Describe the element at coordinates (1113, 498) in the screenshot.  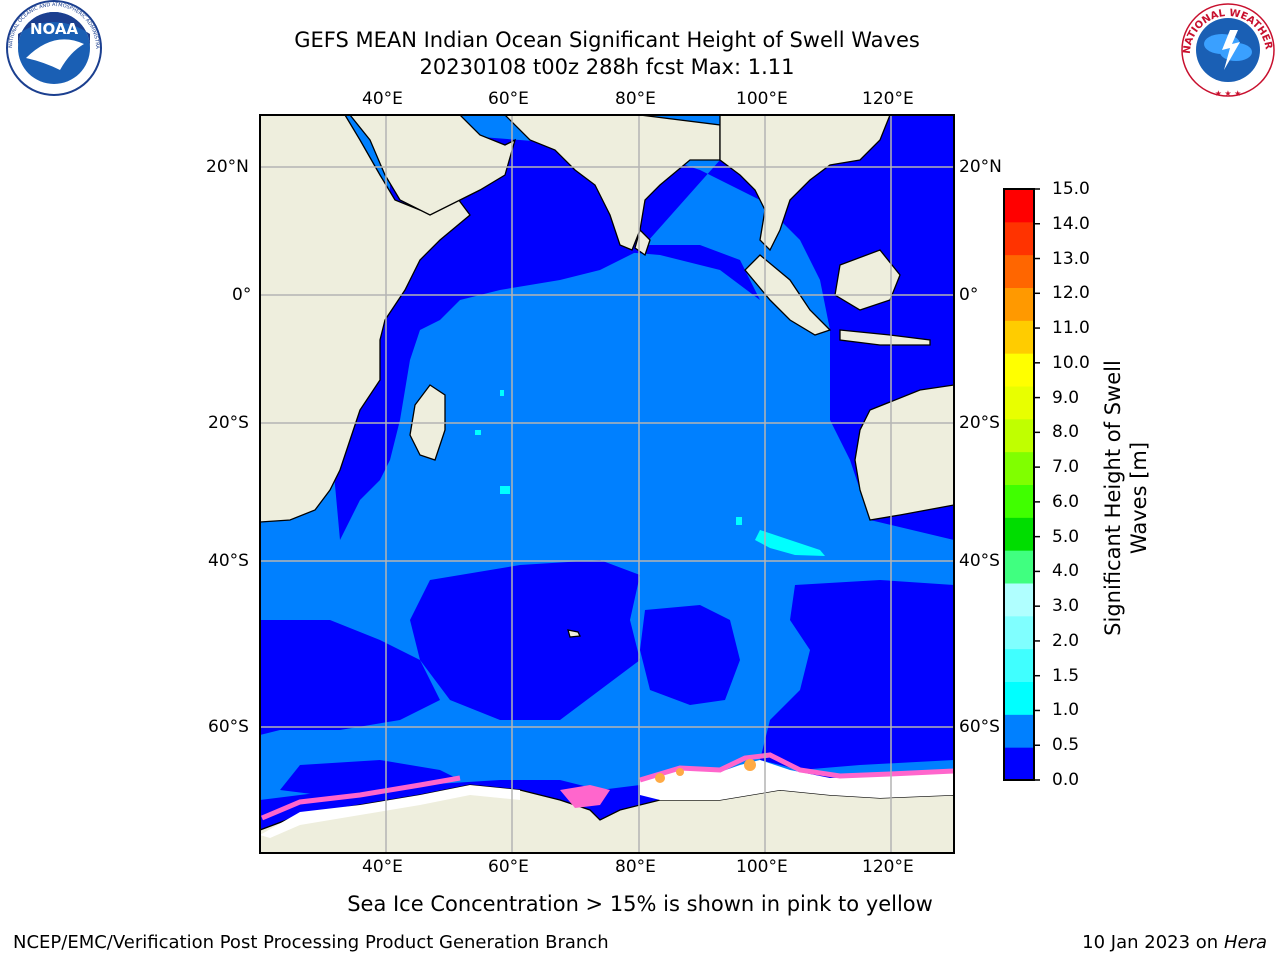
I see `colorbar-title-line1: Significant Height of Swell` at that location.